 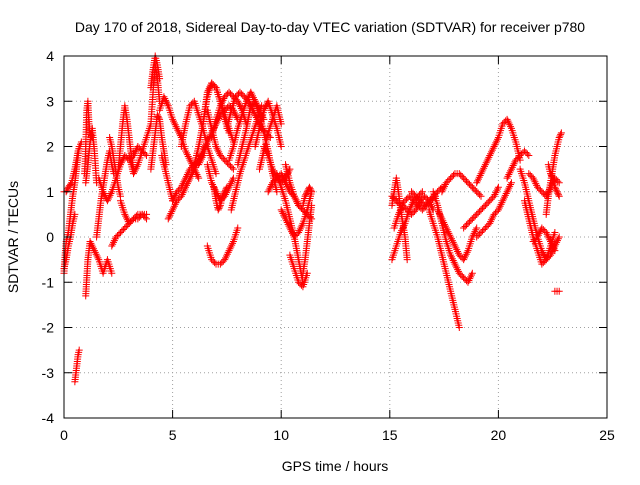 I want to click on y-tick-label: 4, so click(x=50, y=56).